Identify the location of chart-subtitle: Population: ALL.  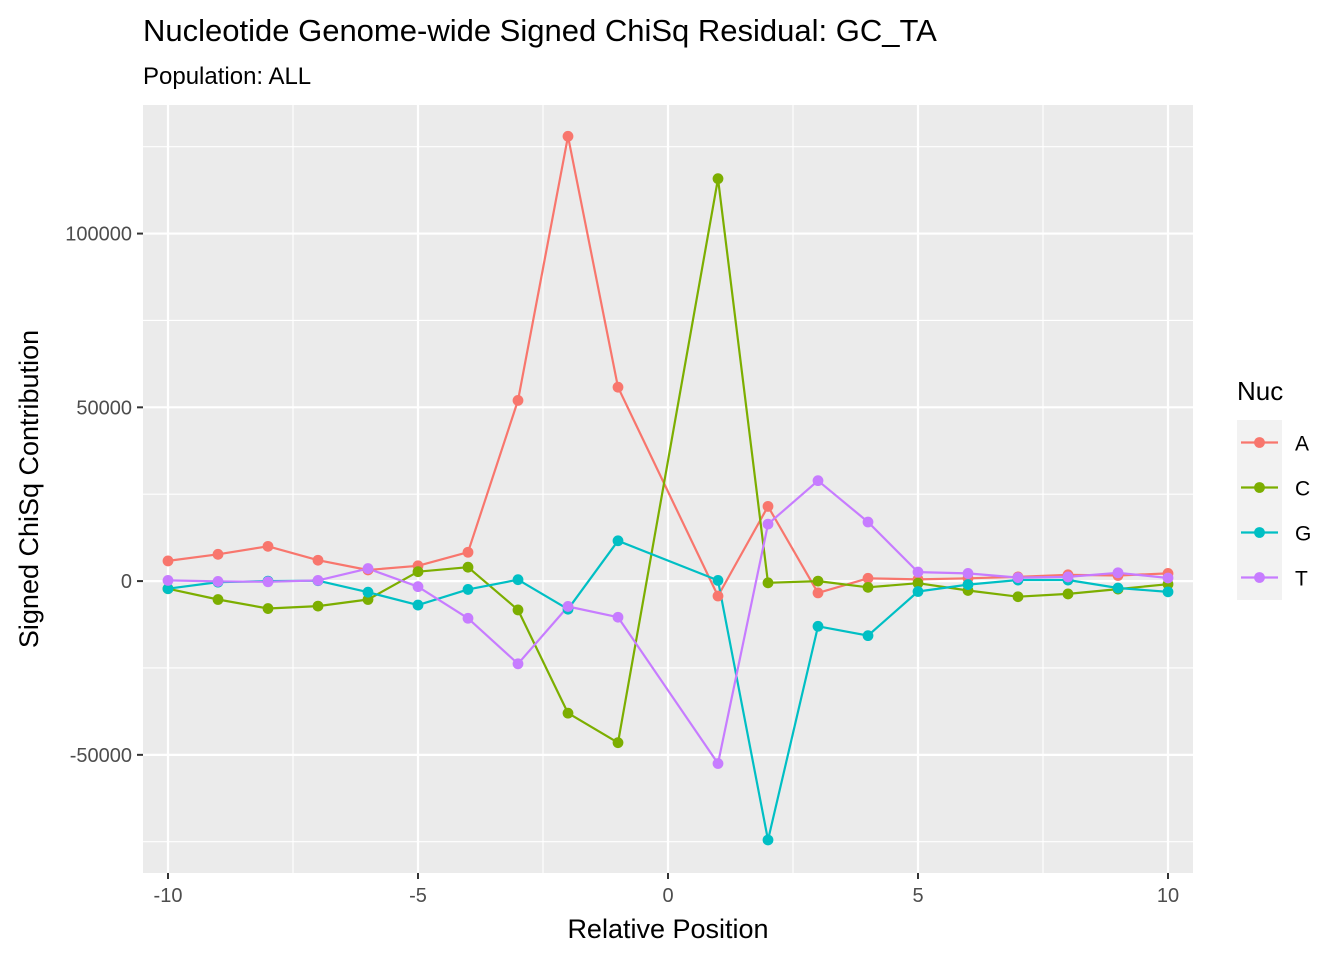
(227, 76).